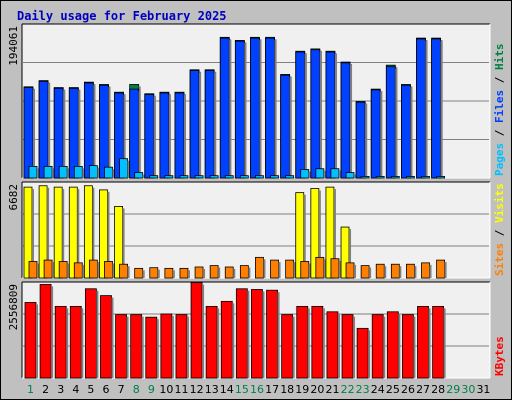  Describe the element at coordinates (197, 389) in the screenshot. I see `x-tick-label: 12` at that location.